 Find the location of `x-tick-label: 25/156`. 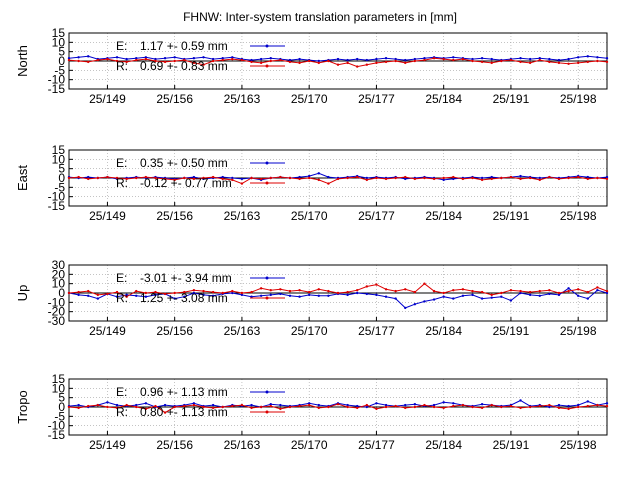

x-tick-label: 25/156 is located at coordinates (174, 445).